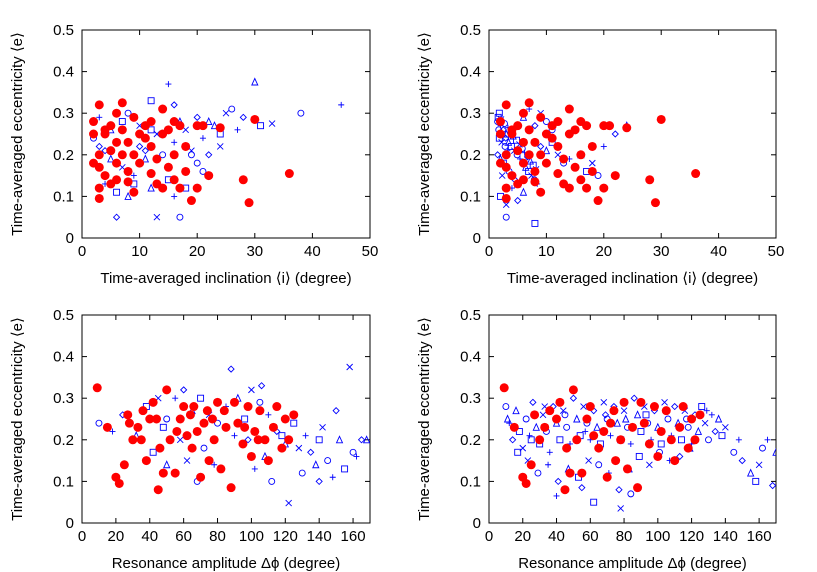 The image size is (817, 572). Describe the element at coordinates (149, 536) in the screenshot. I see `x-tick-label: 40` at that location.